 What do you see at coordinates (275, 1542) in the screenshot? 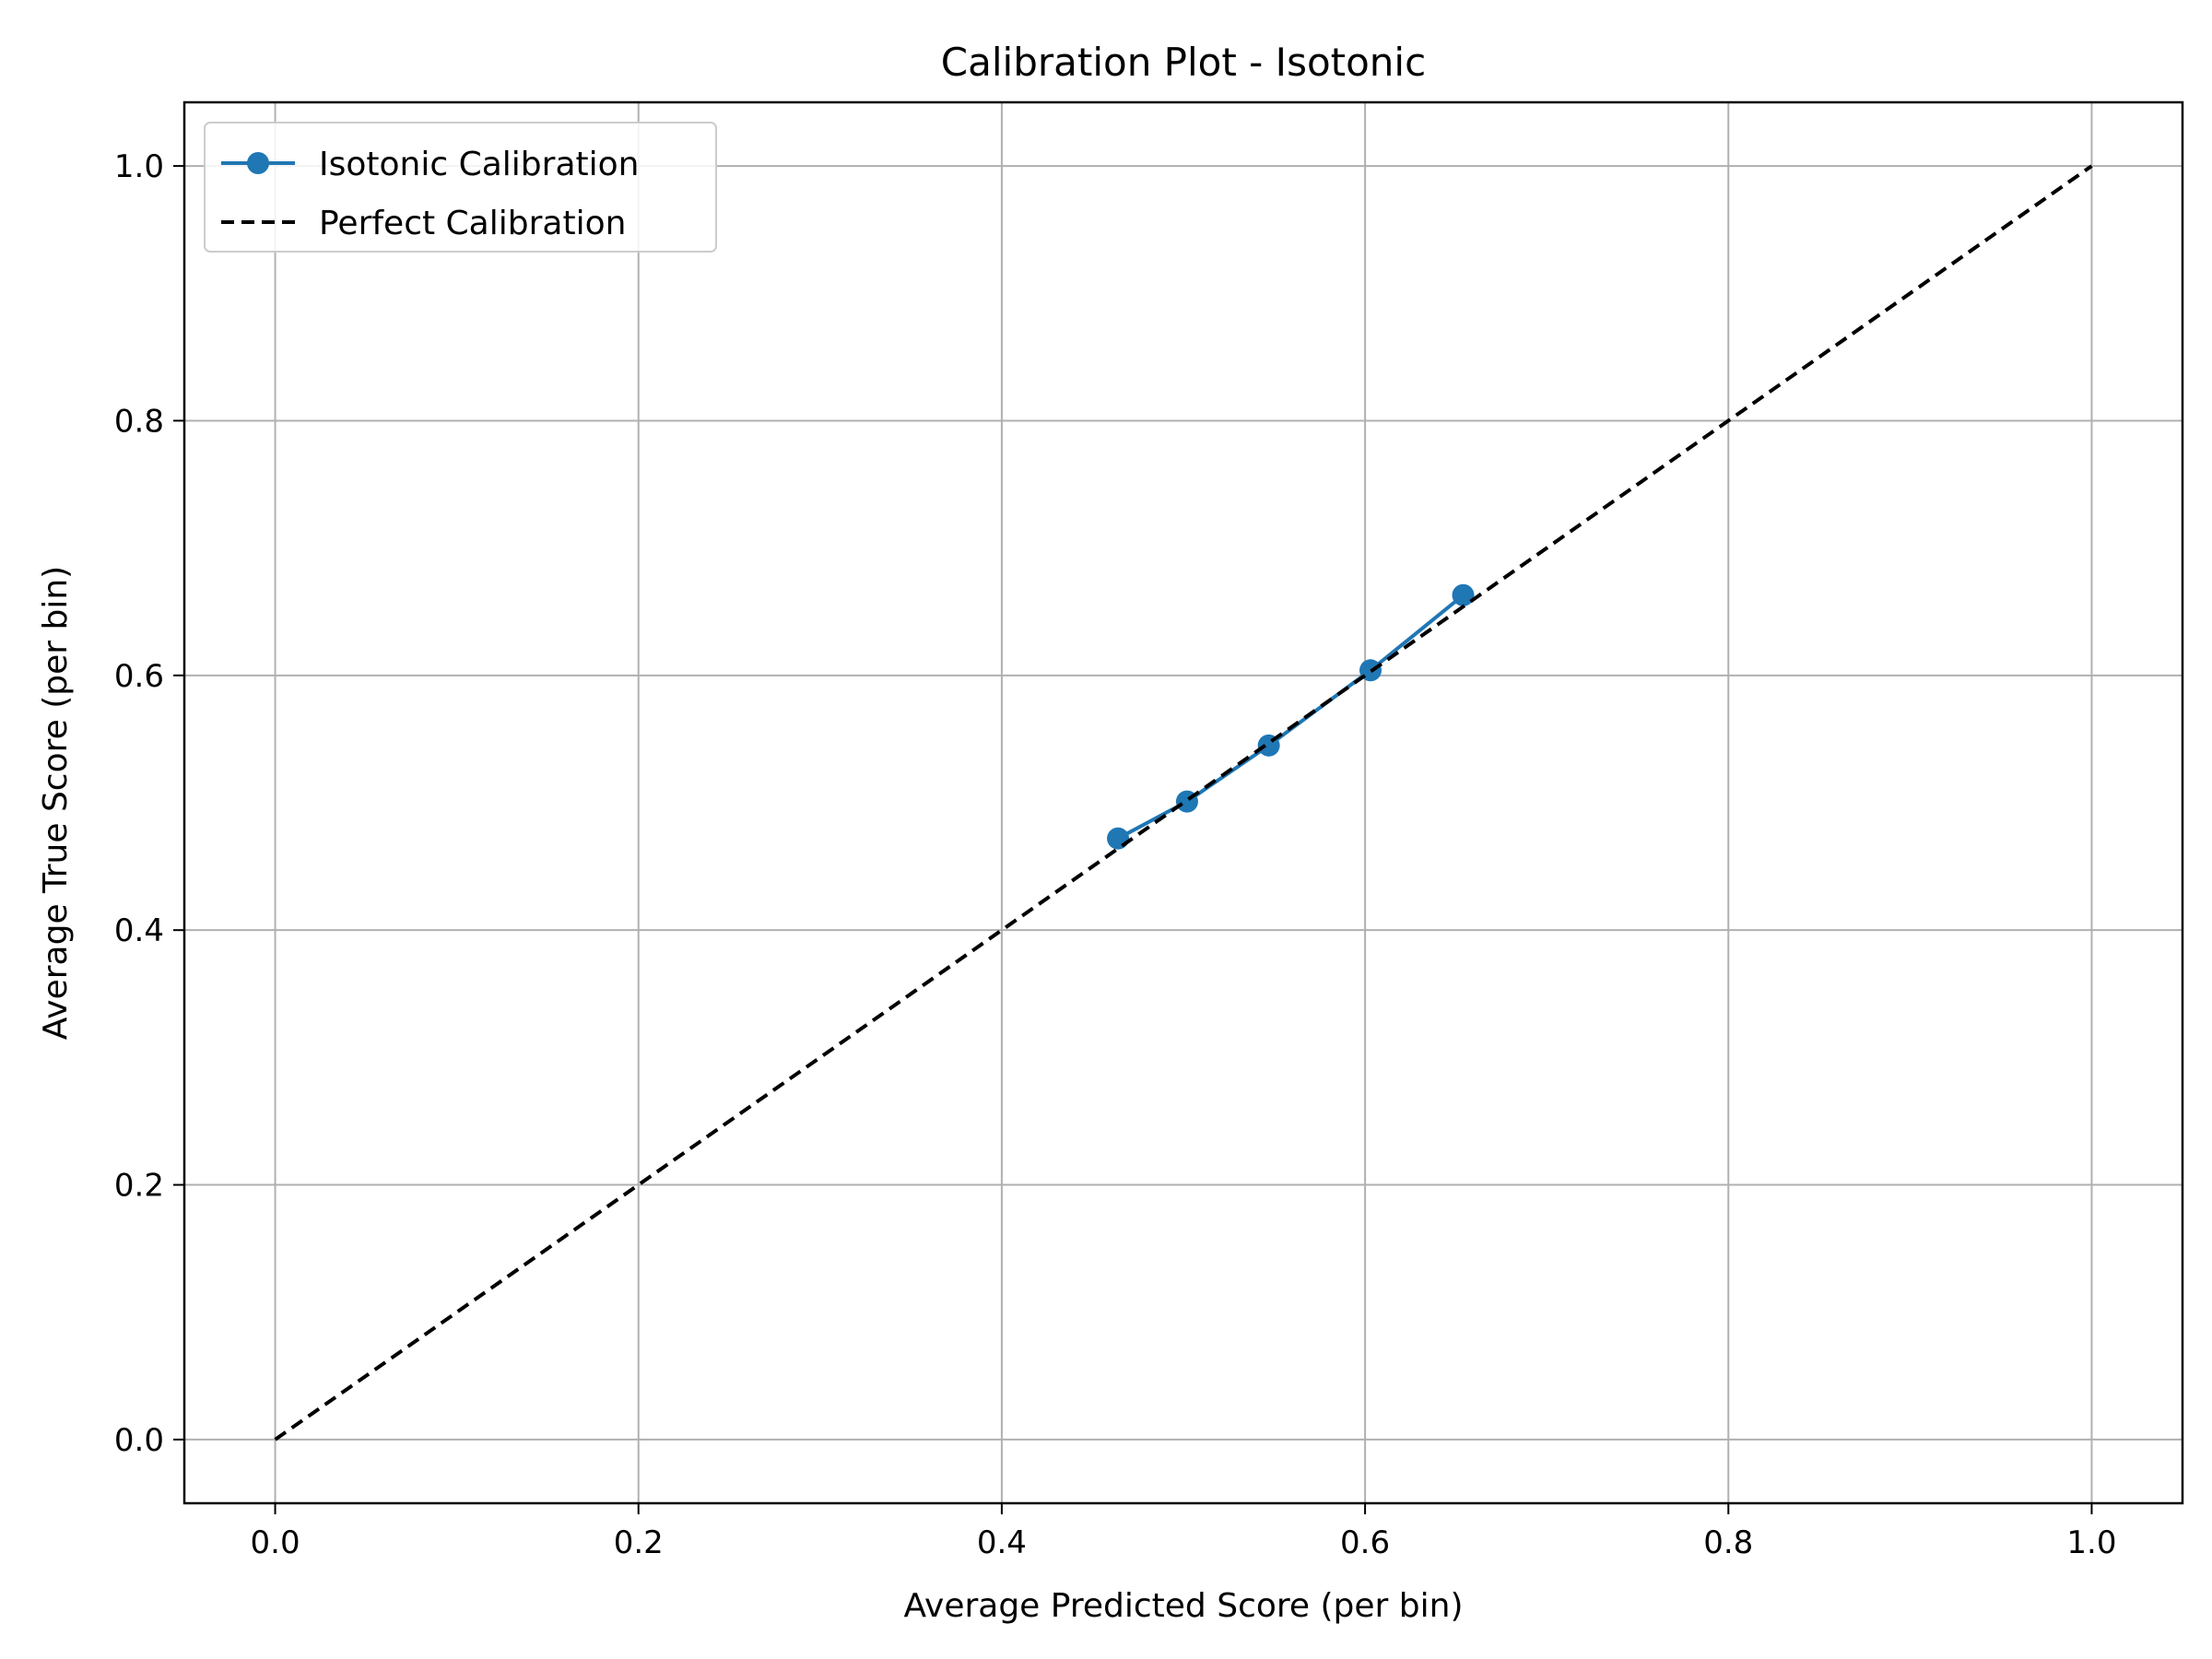
I see `x-tick-label: 0.0` at bounding box center [275, 1542].